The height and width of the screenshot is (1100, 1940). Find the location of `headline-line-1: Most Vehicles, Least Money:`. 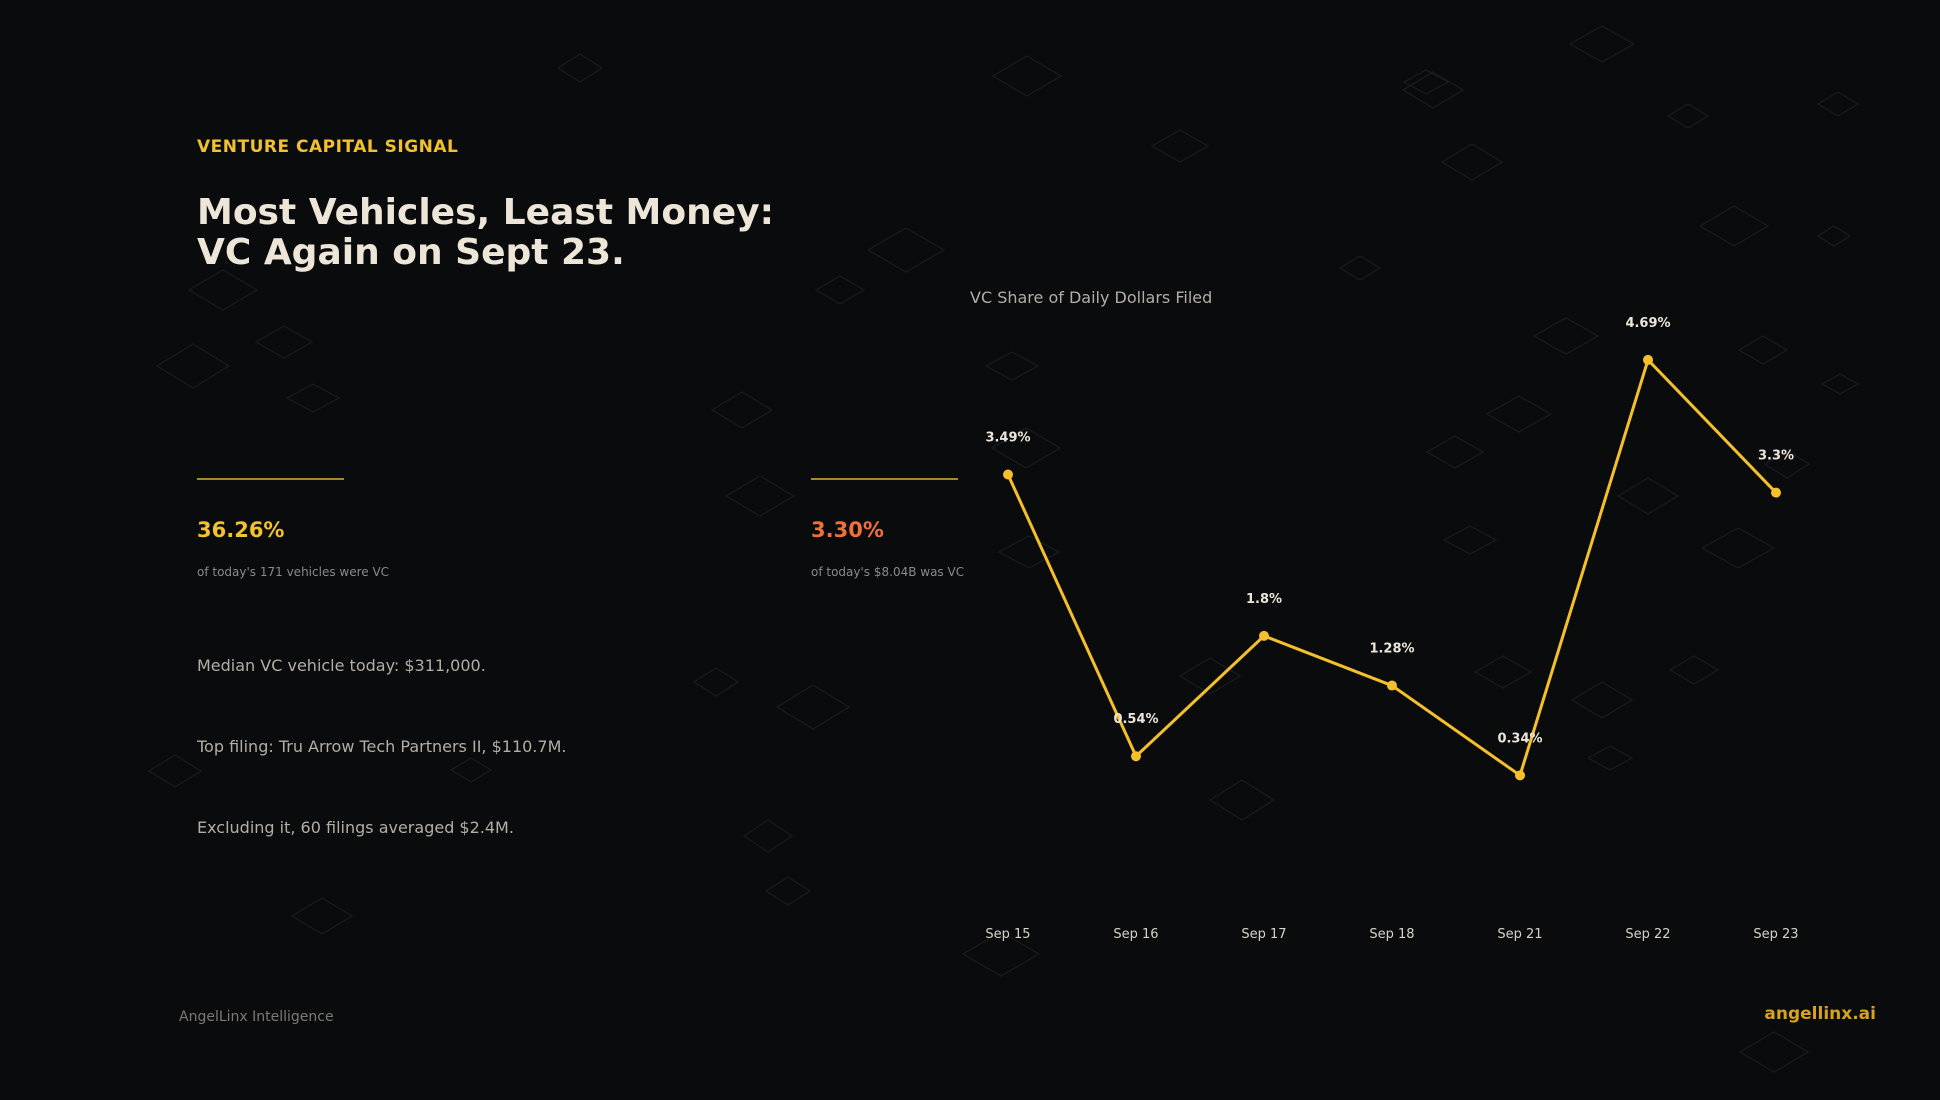

headline-line-1: Most Vehicles, Least Money: is located at coordinates (486, 212).